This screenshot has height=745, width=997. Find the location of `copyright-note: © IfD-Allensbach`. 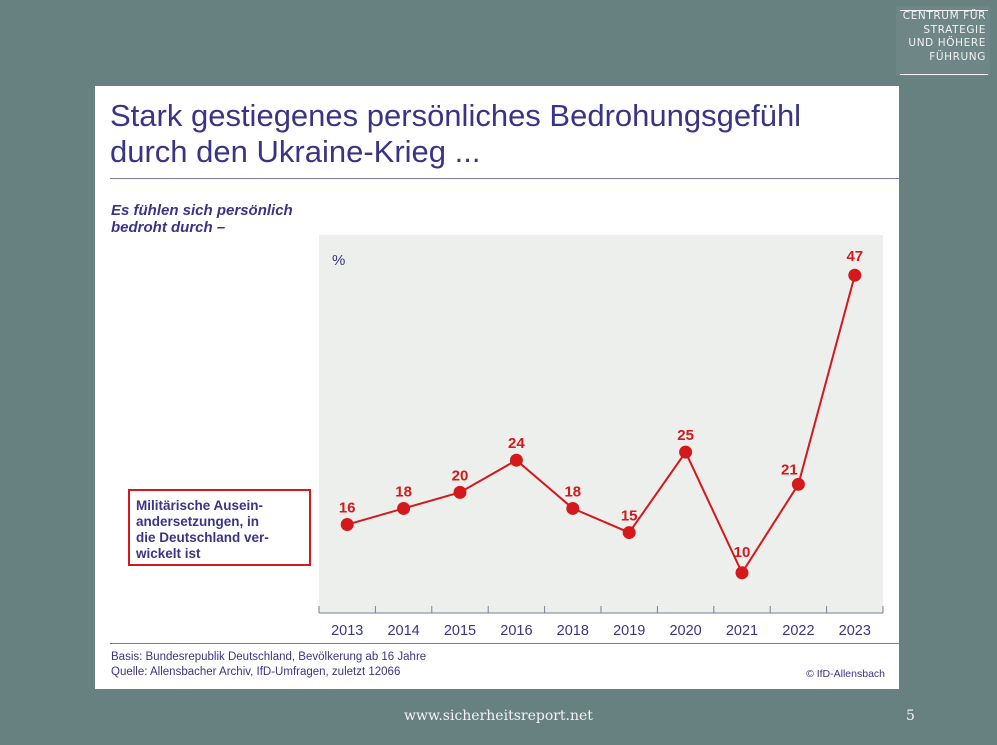

copyright-note: © IfD-Allensbach is located at coordinates (845, 674).